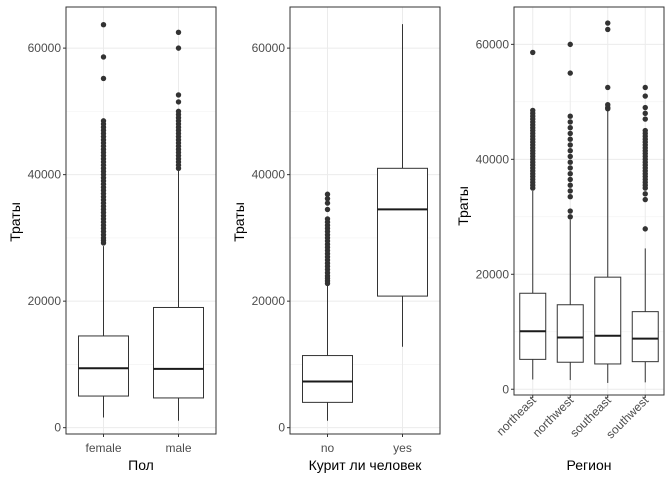 This screenshot has height=480, width=672. Describe the element at coordinates (141, 465) in the screenshot. I see `x-axis-title: Пол` at that location.